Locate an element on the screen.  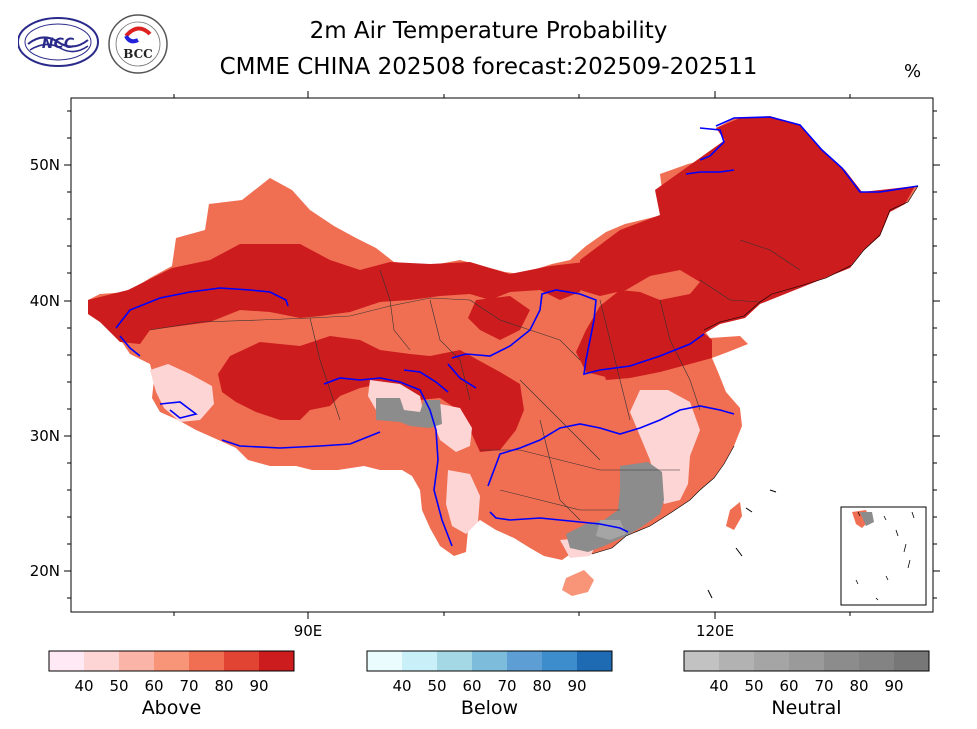
logos: NCC BCC is located at coordinates (93, 44).